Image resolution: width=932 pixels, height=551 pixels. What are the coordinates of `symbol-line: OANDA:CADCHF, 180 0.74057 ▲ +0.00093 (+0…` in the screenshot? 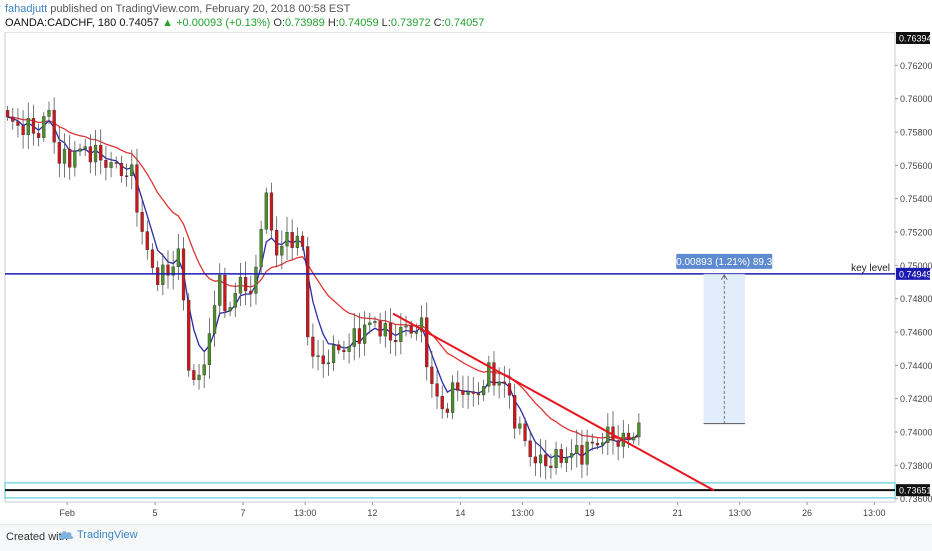 It's located at (244, 23).